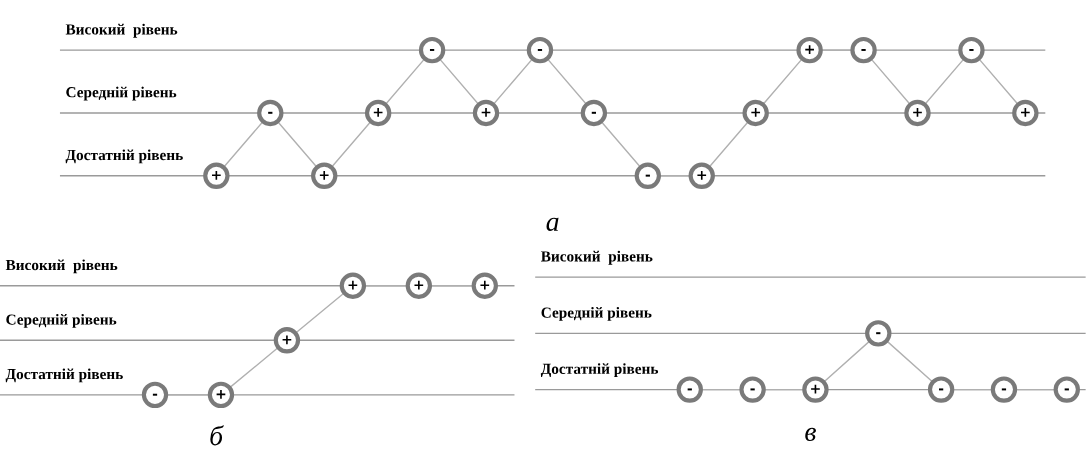 The height and width of the screenshot is (463, 1090). I want to click on text: б, so click(217, 435).